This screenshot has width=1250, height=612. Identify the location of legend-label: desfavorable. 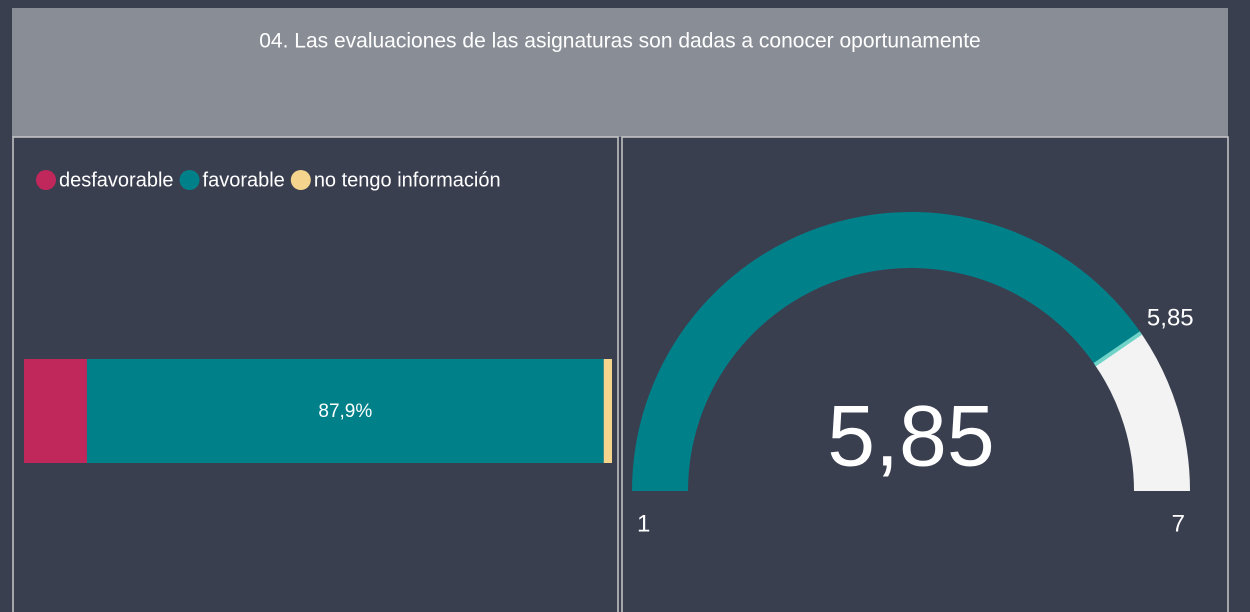
(116, 180).